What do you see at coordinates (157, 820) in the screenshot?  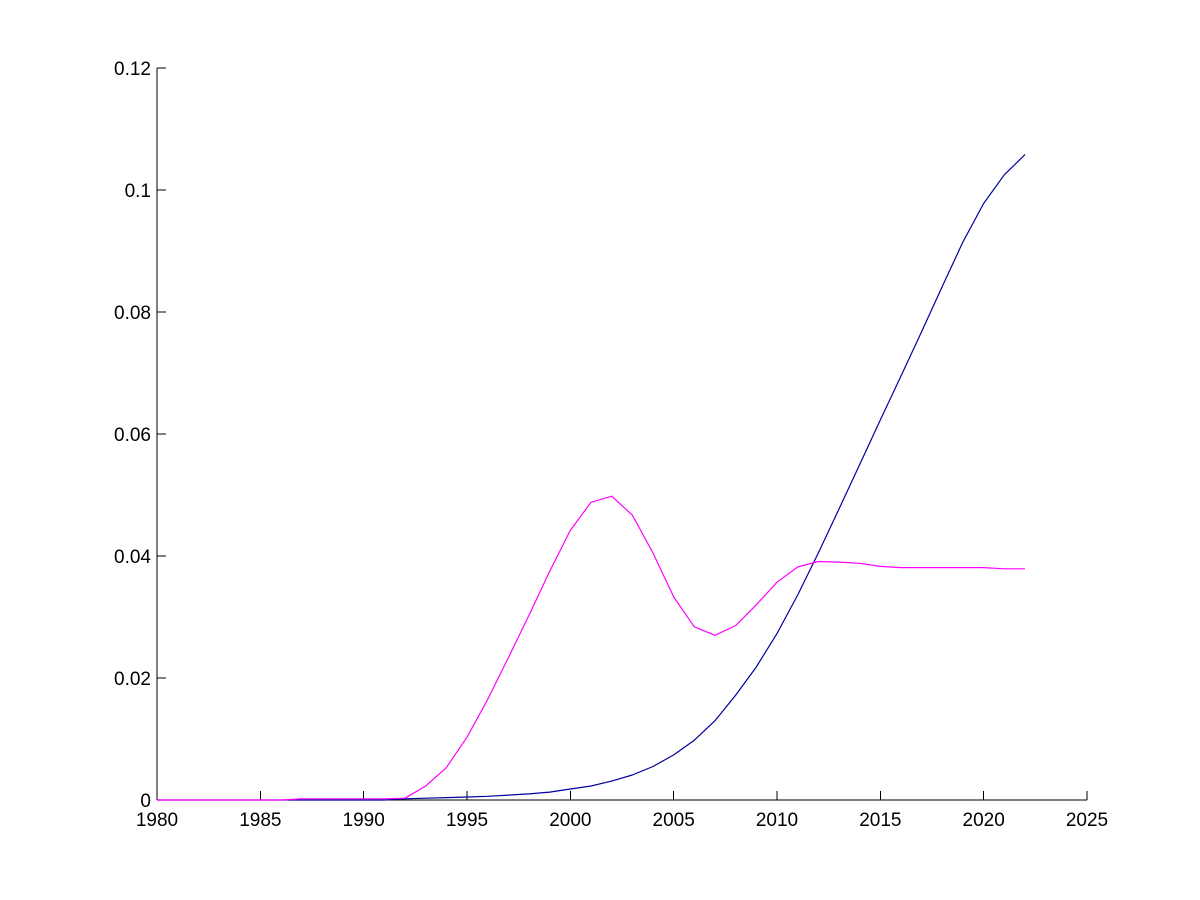 I see `x-tick-label: 1980` at bounding box center [157, 820].